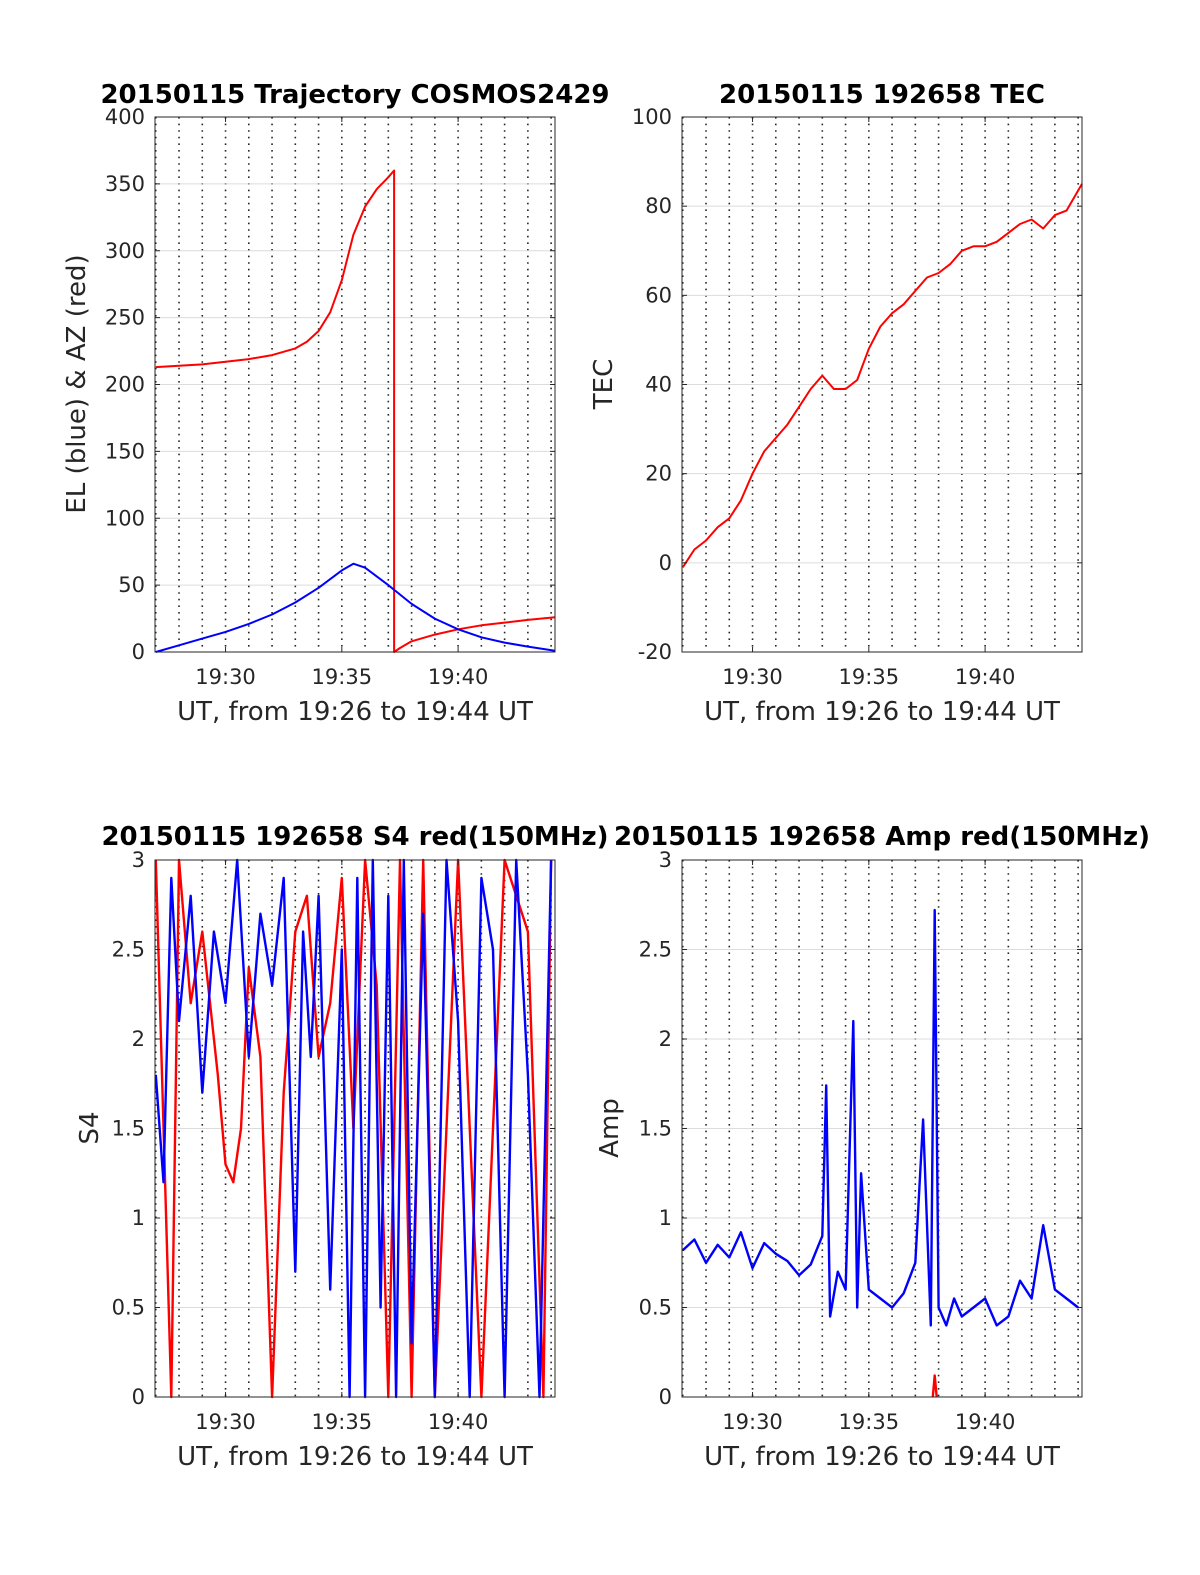  What do you see at coordinates (125, 451) in the screenshot?
I see `y-tick-label: 150` at bounding box center [125, 451].